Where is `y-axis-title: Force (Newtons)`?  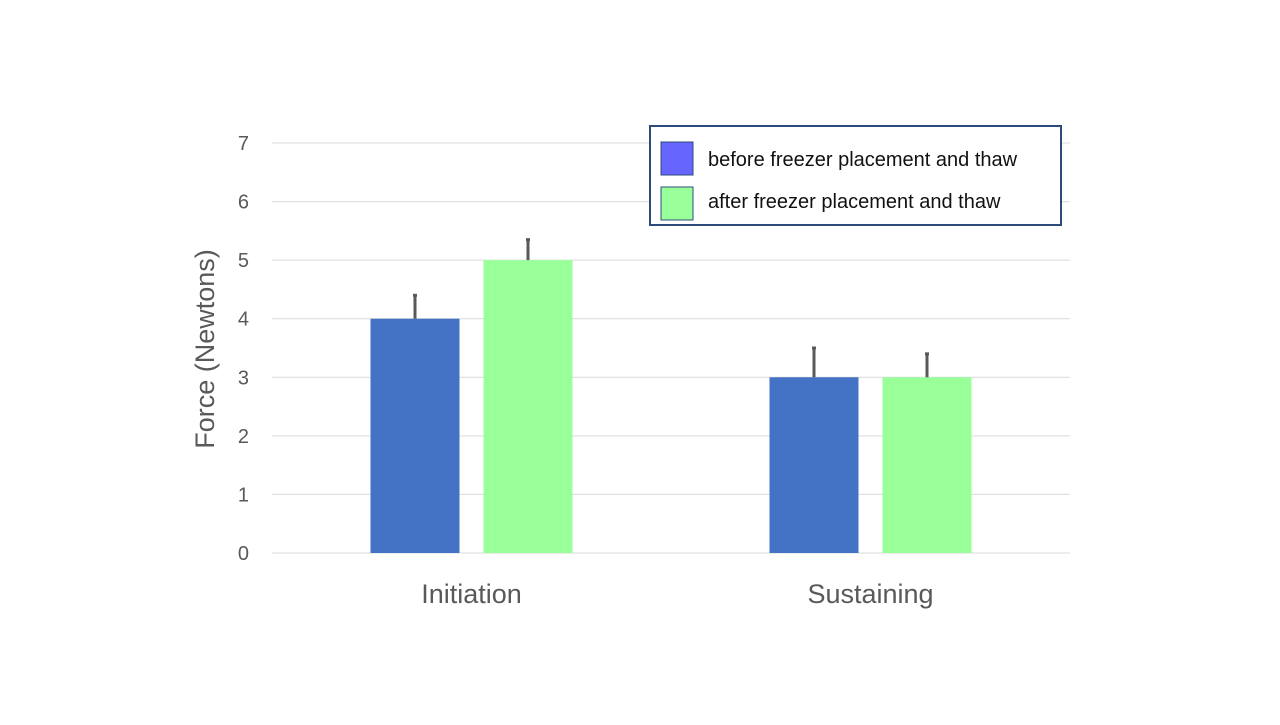 y-axis-title: Force (Newtons) is located at coordinates (205, 349).